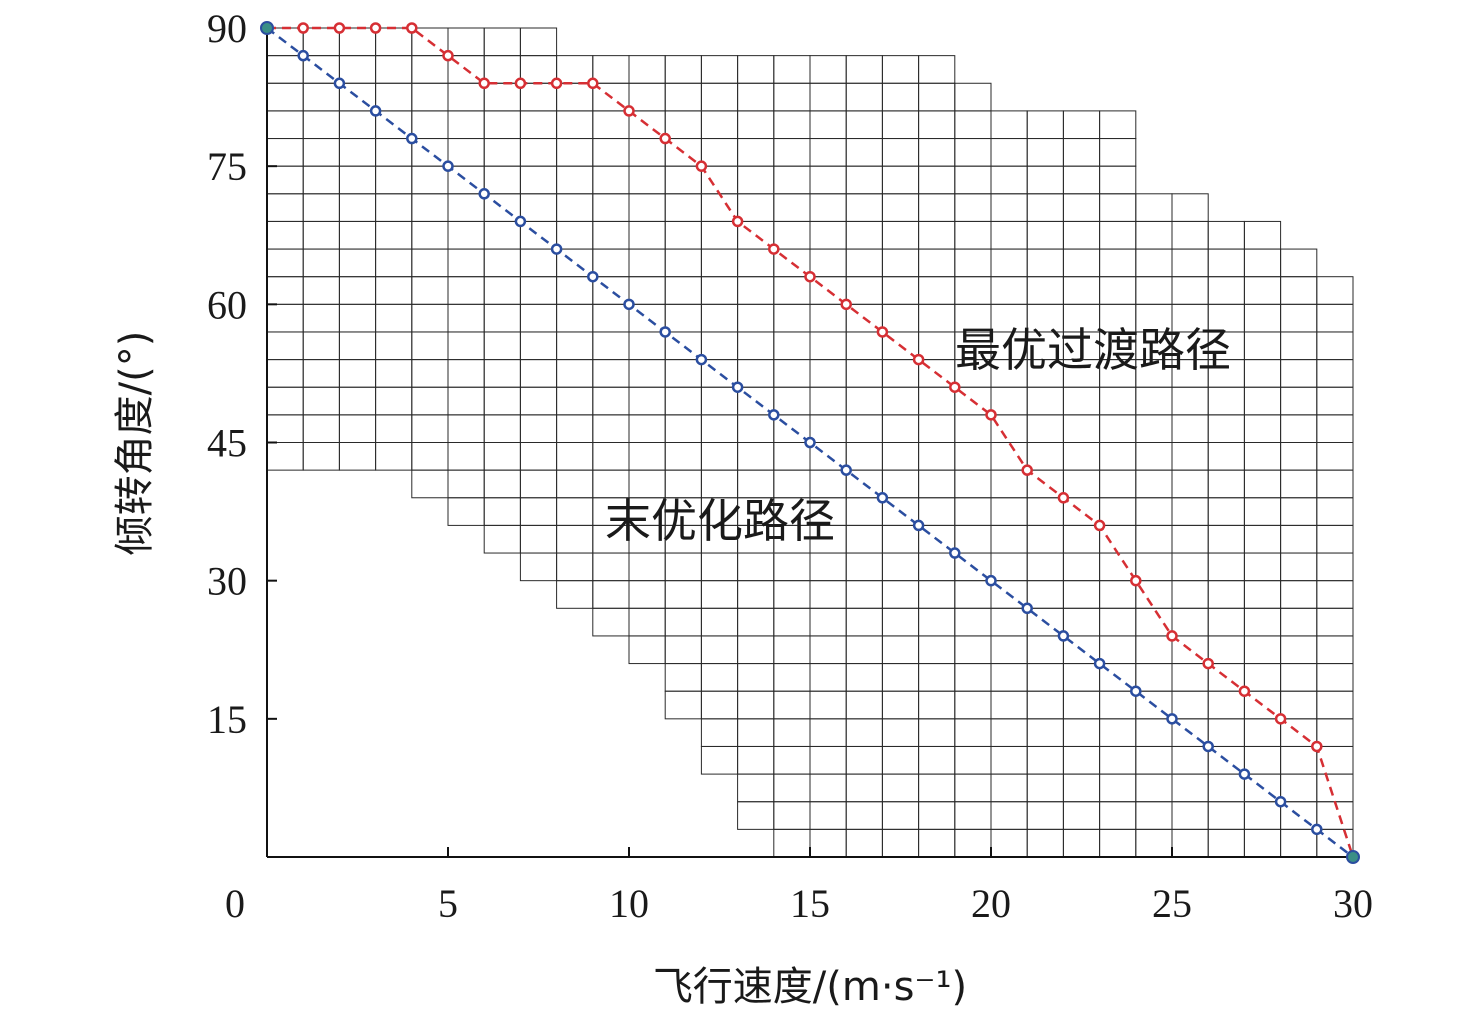 The width and height of the screenshot is (1476, 1018). What do you see at coordinates (520, 83) in the screenshot?
I see `optimal-path-point` at bounding box center [520, 83].